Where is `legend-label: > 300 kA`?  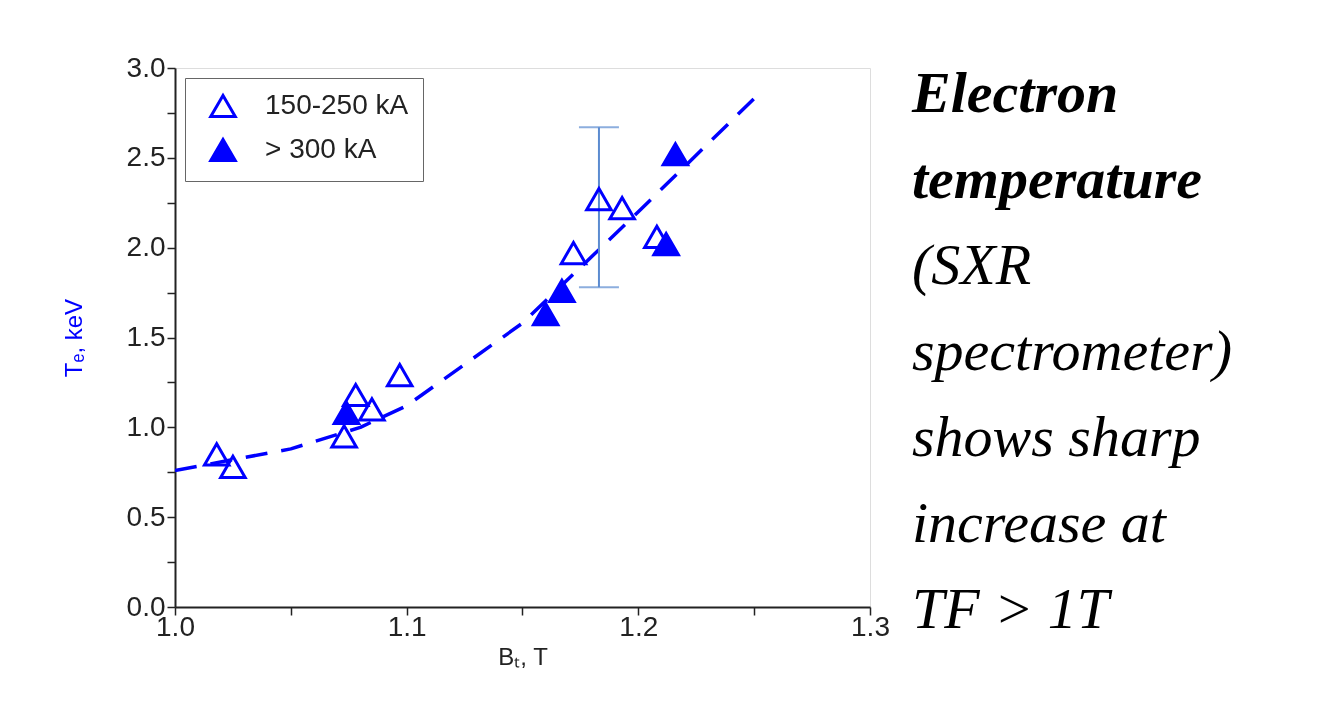
legend-label: > 300 kA is located at coordinates (321, 148).